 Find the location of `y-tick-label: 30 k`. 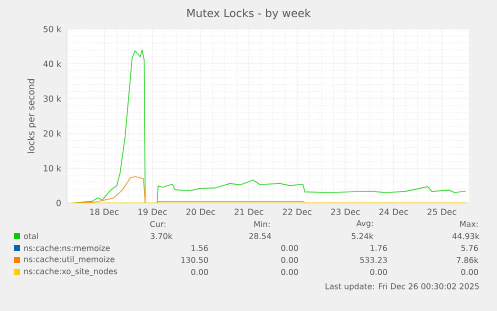

y-tick-label: 30 k is located at coordinates (53, 98).